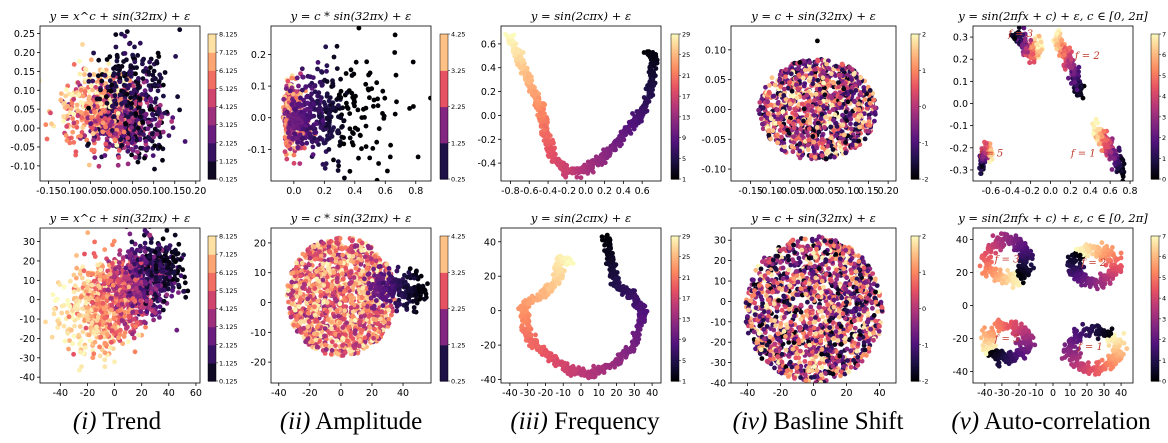 The image size is (1168, 443). What do you see at coordinates (24, 53) in the screenshot?
I see `y-tick-label: 0.20` at bounding box center [24, 53].